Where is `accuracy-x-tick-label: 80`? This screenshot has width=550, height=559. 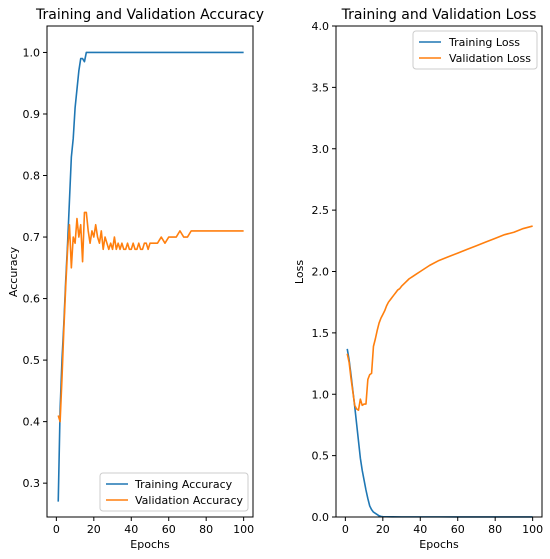 accuracy-x-tick-label: 80 is located at coordinates (206, 529).